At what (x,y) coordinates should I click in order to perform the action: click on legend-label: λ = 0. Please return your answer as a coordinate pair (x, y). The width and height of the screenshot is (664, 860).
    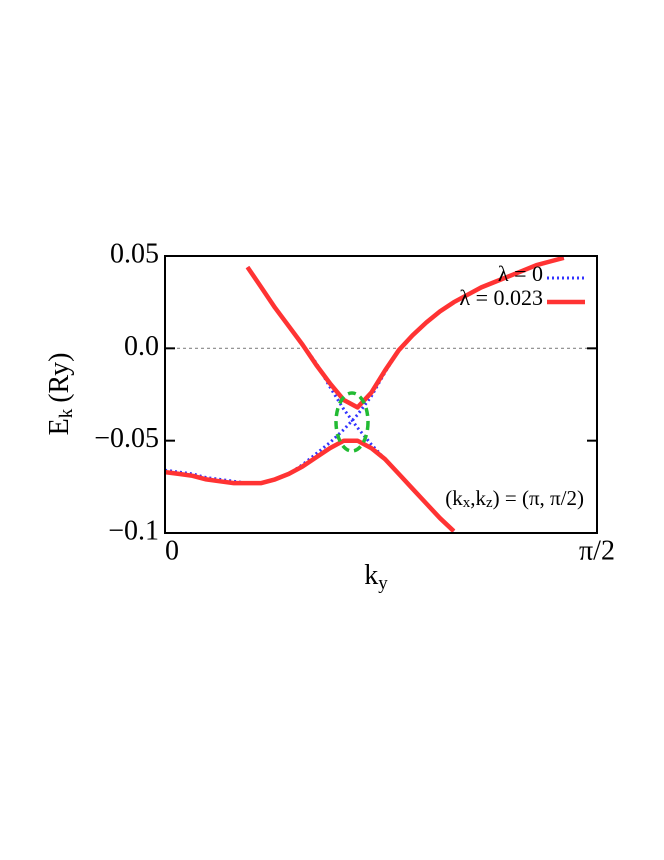
    Looking at the image, I should click on (520, 273).